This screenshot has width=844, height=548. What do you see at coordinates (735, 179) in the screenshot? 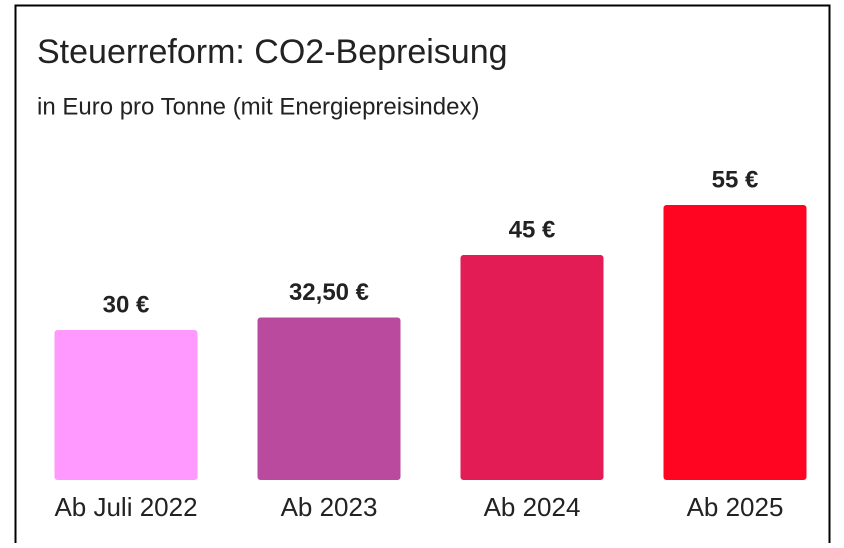
I see `value-label: 55 €` at bounding box center [735, 179].